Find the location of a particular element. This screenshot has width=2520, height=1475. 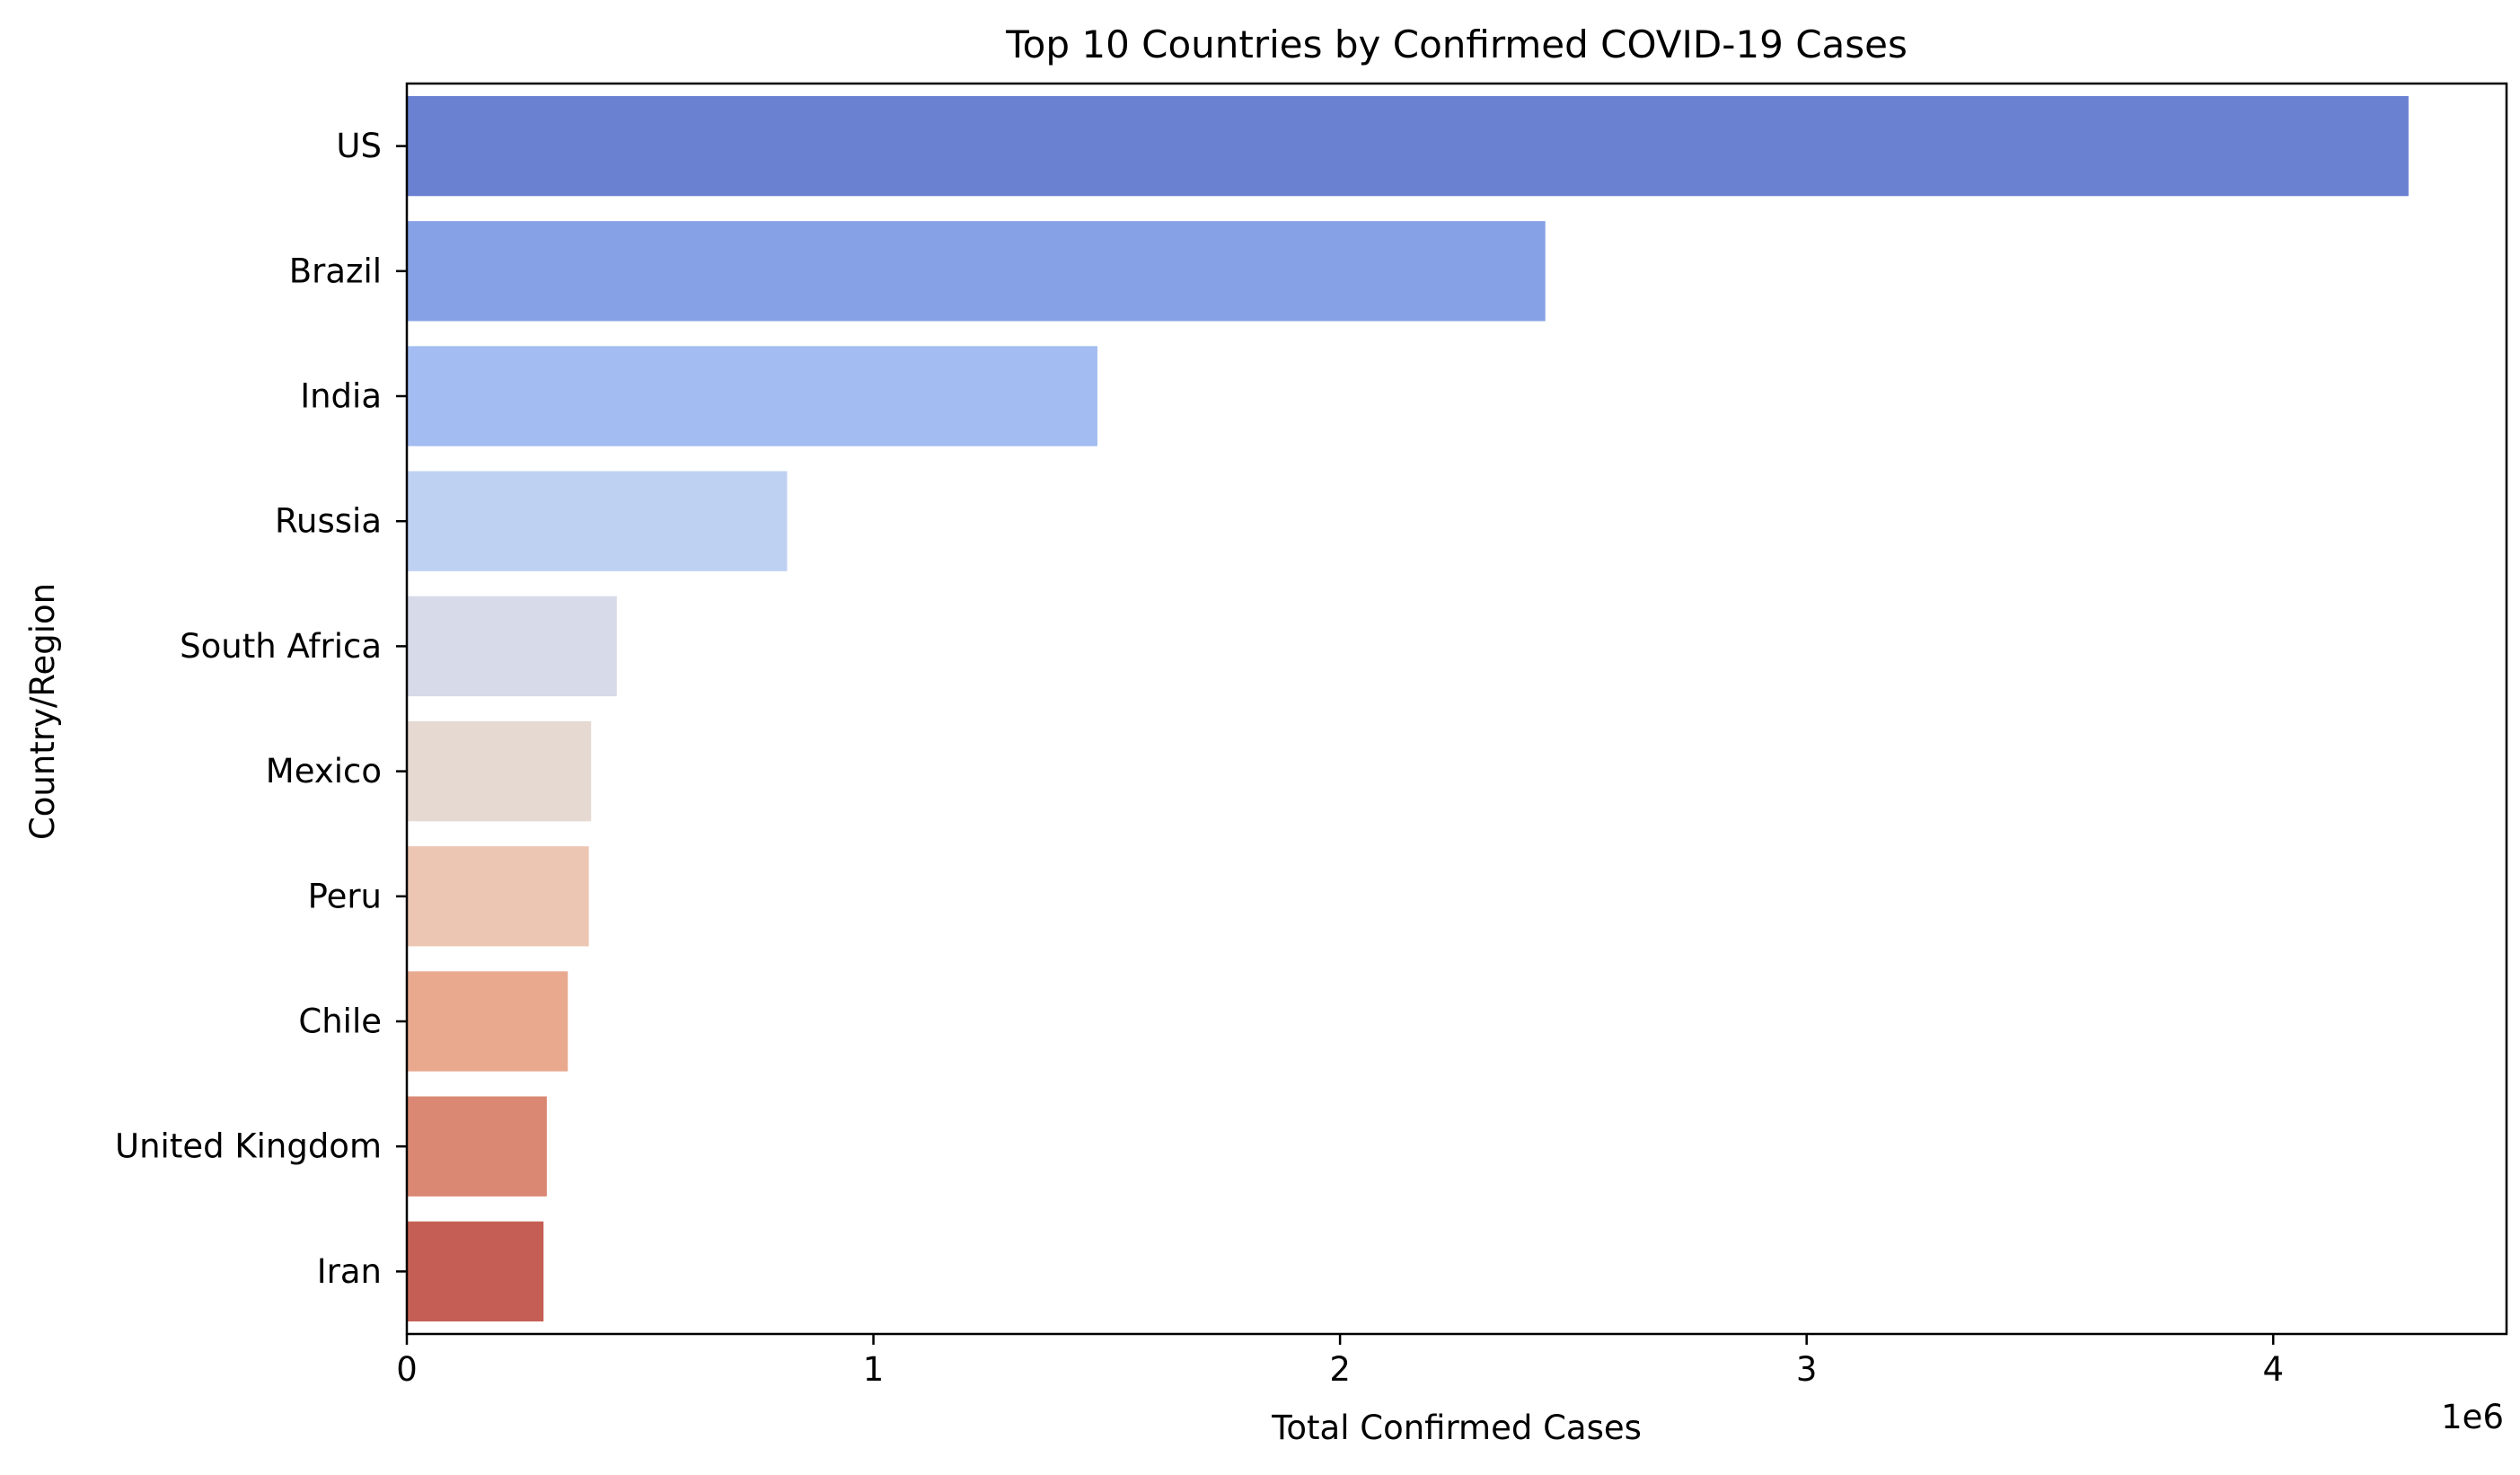

y-tick-label-us: US is located at coordinates (359, 146).